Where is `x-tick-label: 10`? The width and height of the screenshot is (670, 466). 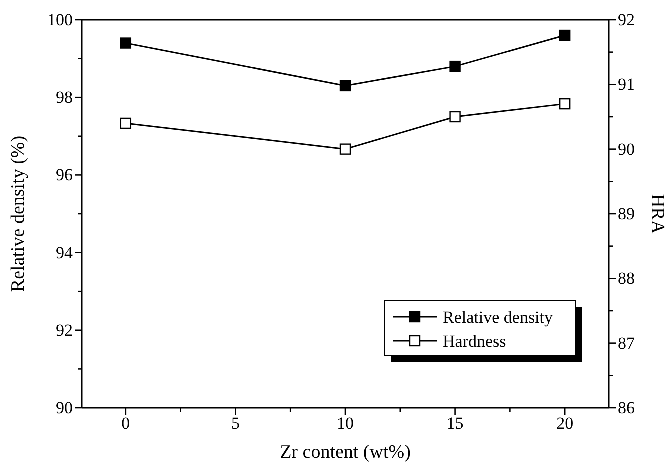 x-tick-label: 10 is located at coordinates (345, 424).